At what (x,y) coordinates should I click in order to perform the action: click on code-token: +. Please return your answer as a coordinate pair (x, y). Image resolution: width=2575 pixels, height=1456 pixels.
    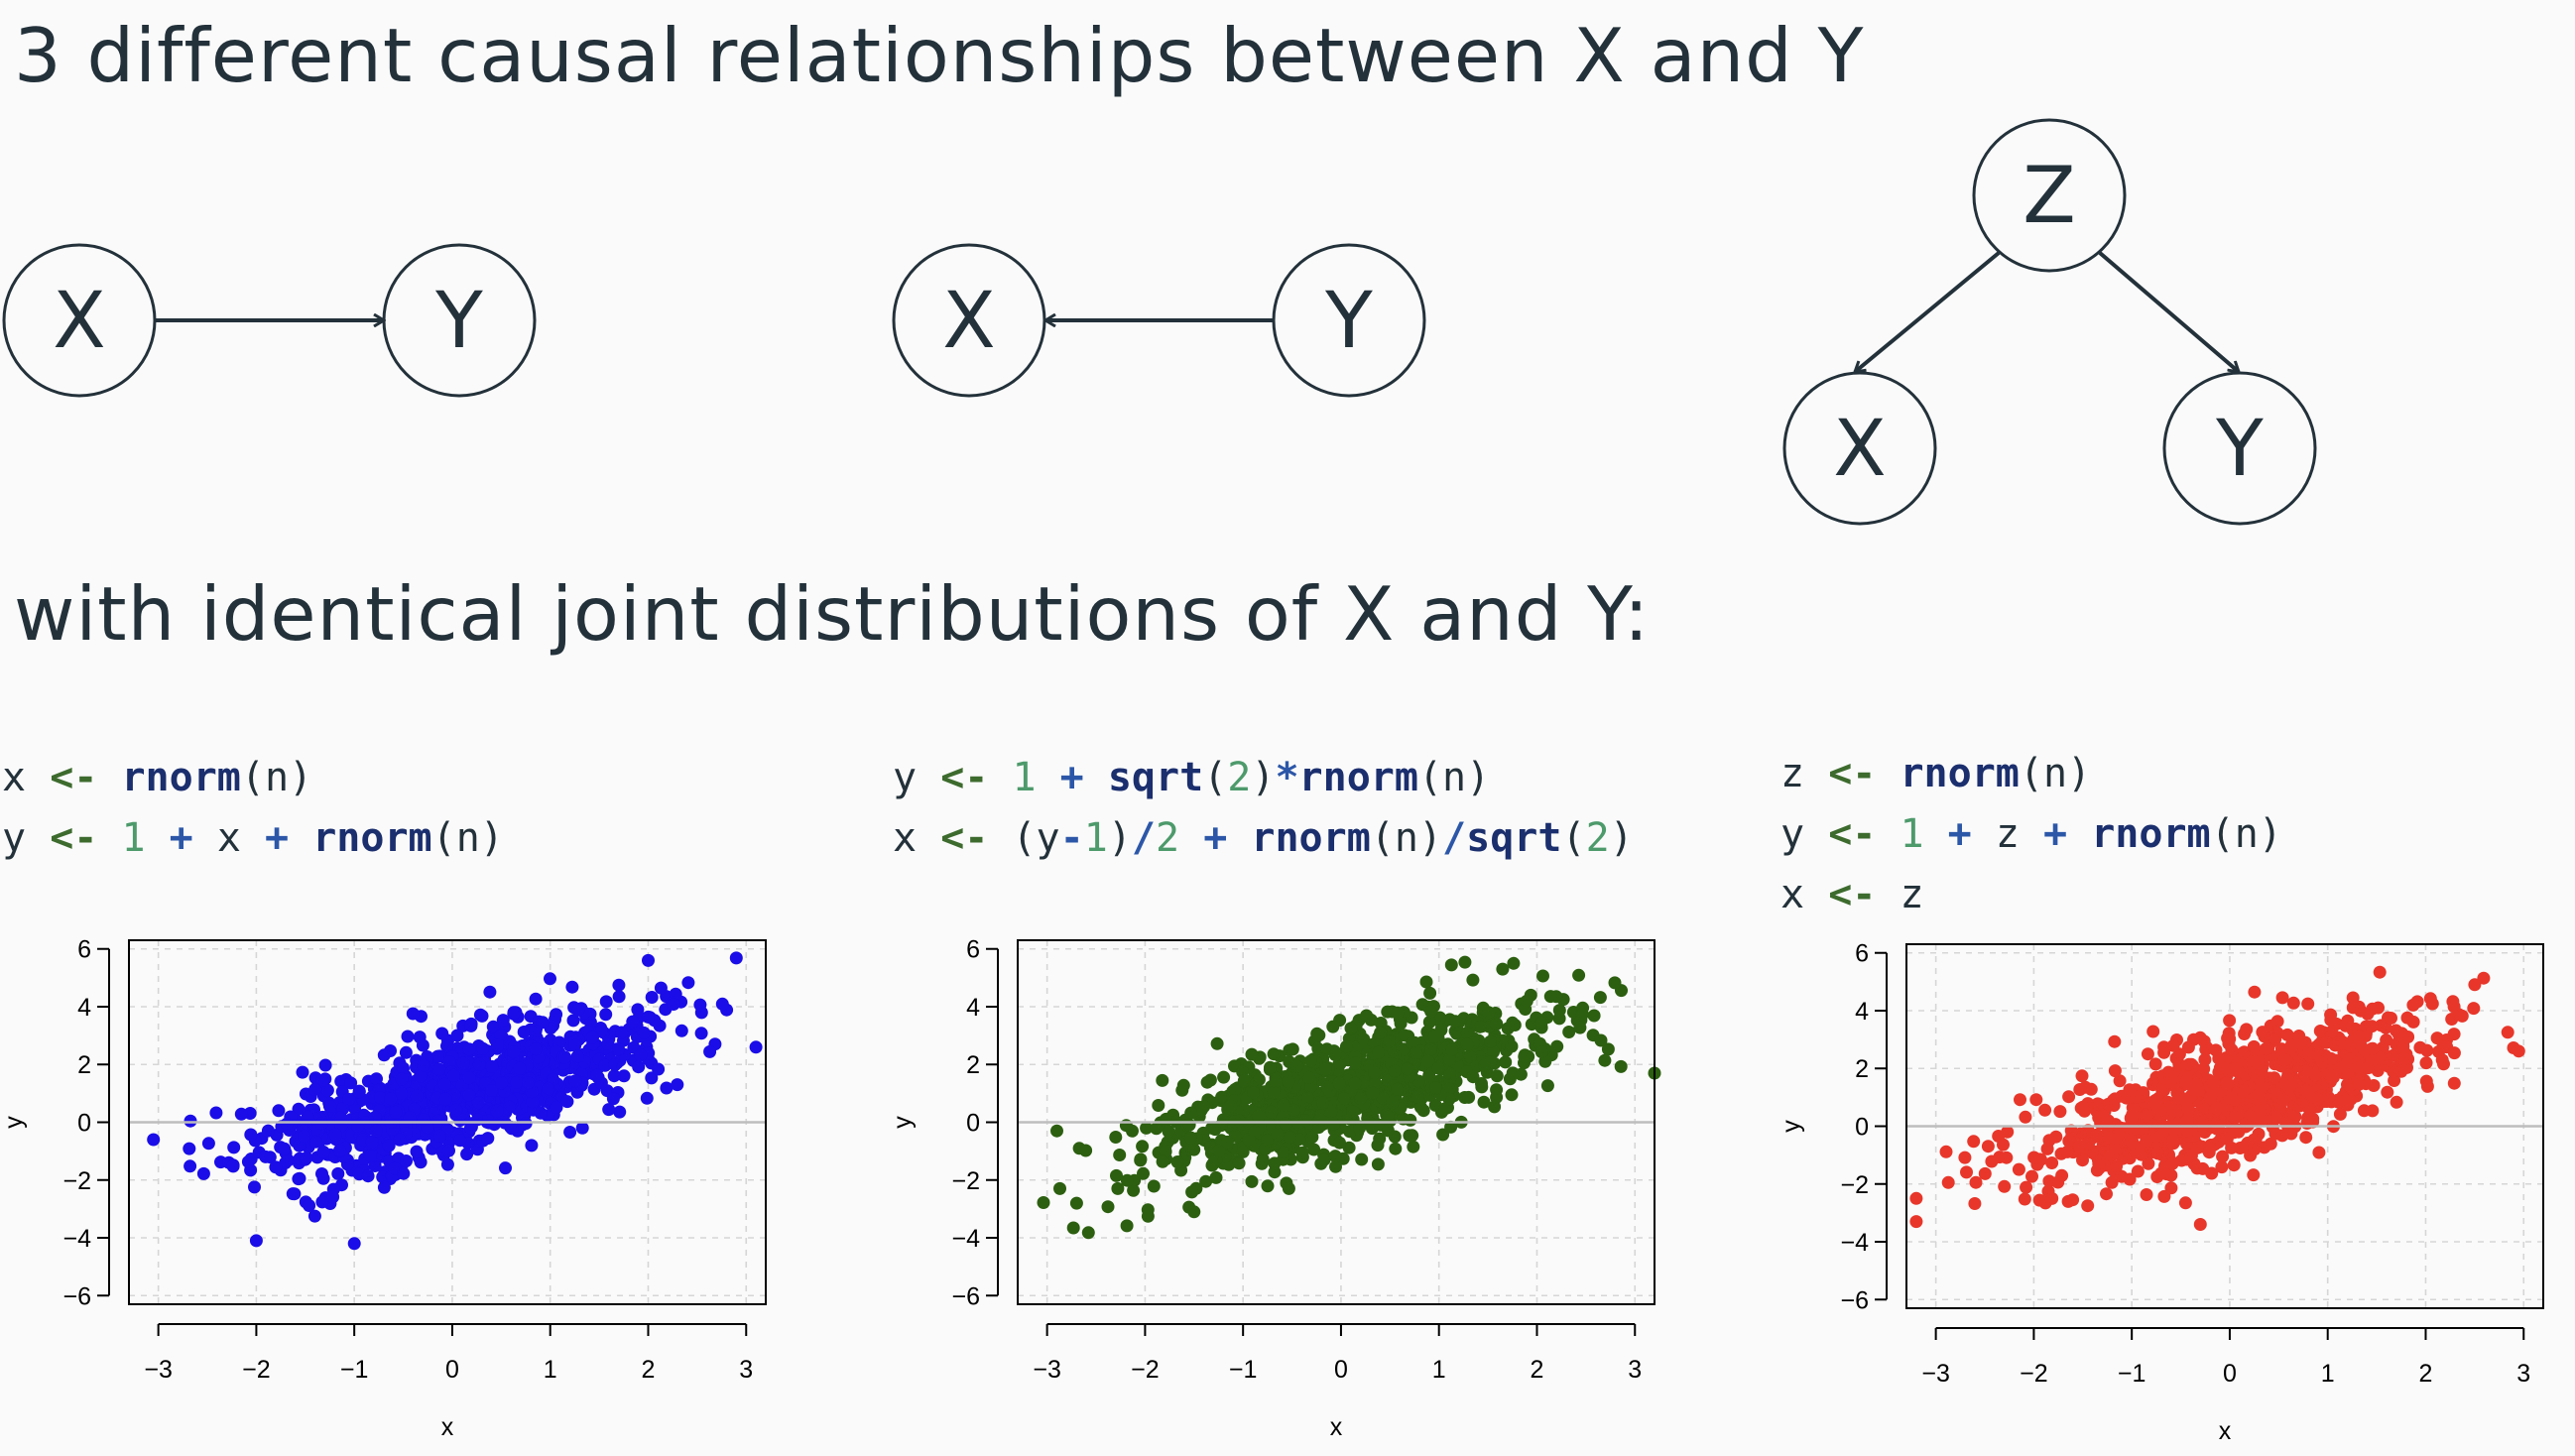
    Looking at the image, I should click on (1071, 777).